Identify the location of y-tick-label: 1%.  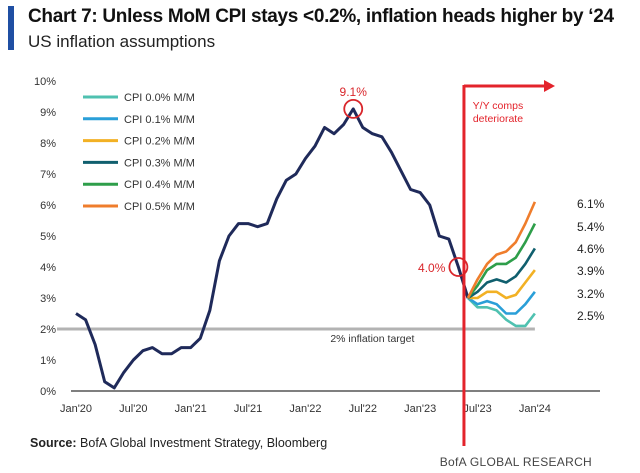
(48, 361).